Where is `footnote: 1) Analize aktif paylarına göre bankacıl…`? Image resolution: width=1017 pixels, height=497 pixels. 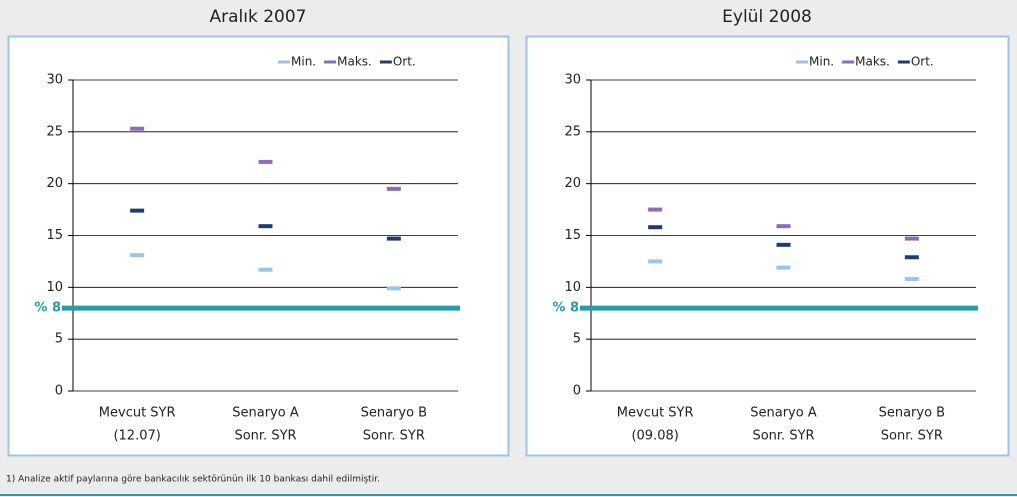 footnote: 1) Analize aktif paylarına göre bankacıl… is located at coordinates (193, 480).